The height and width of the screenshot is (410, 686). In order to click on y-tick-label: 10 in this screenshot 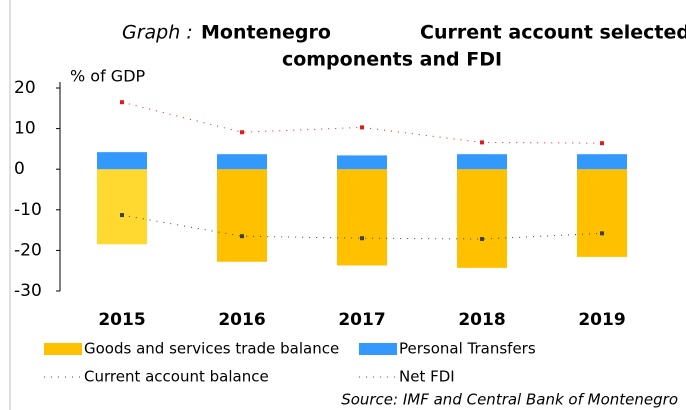, I will do `click(25, 129)`.